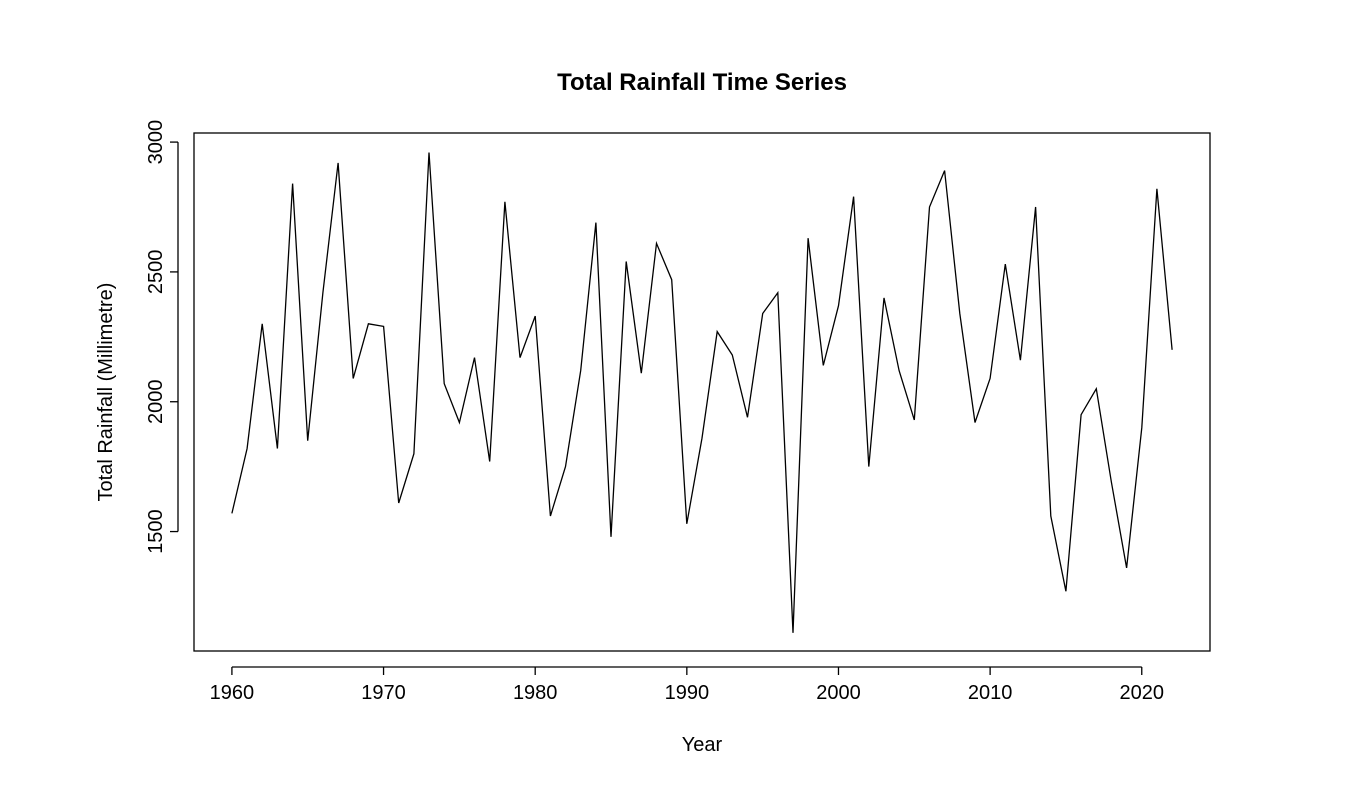 Image resolution: width=1356 pixels, height=802 pixels. Describe the element at coordinates (383, 693) in the screenshot. I see `x-tick-label: 1970` at that location.